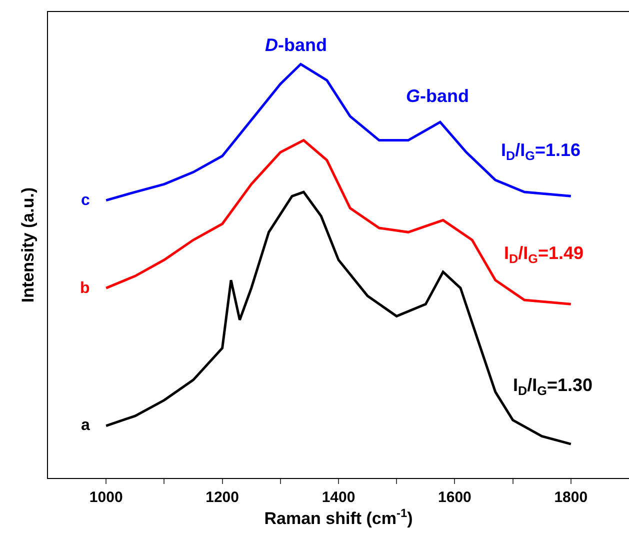 Image resolution: width=629 pixels, height=536 pixels. Describe the element at coordinates (222, 497) in the screenshot. I see `x-tick-label: 1200` at that location.